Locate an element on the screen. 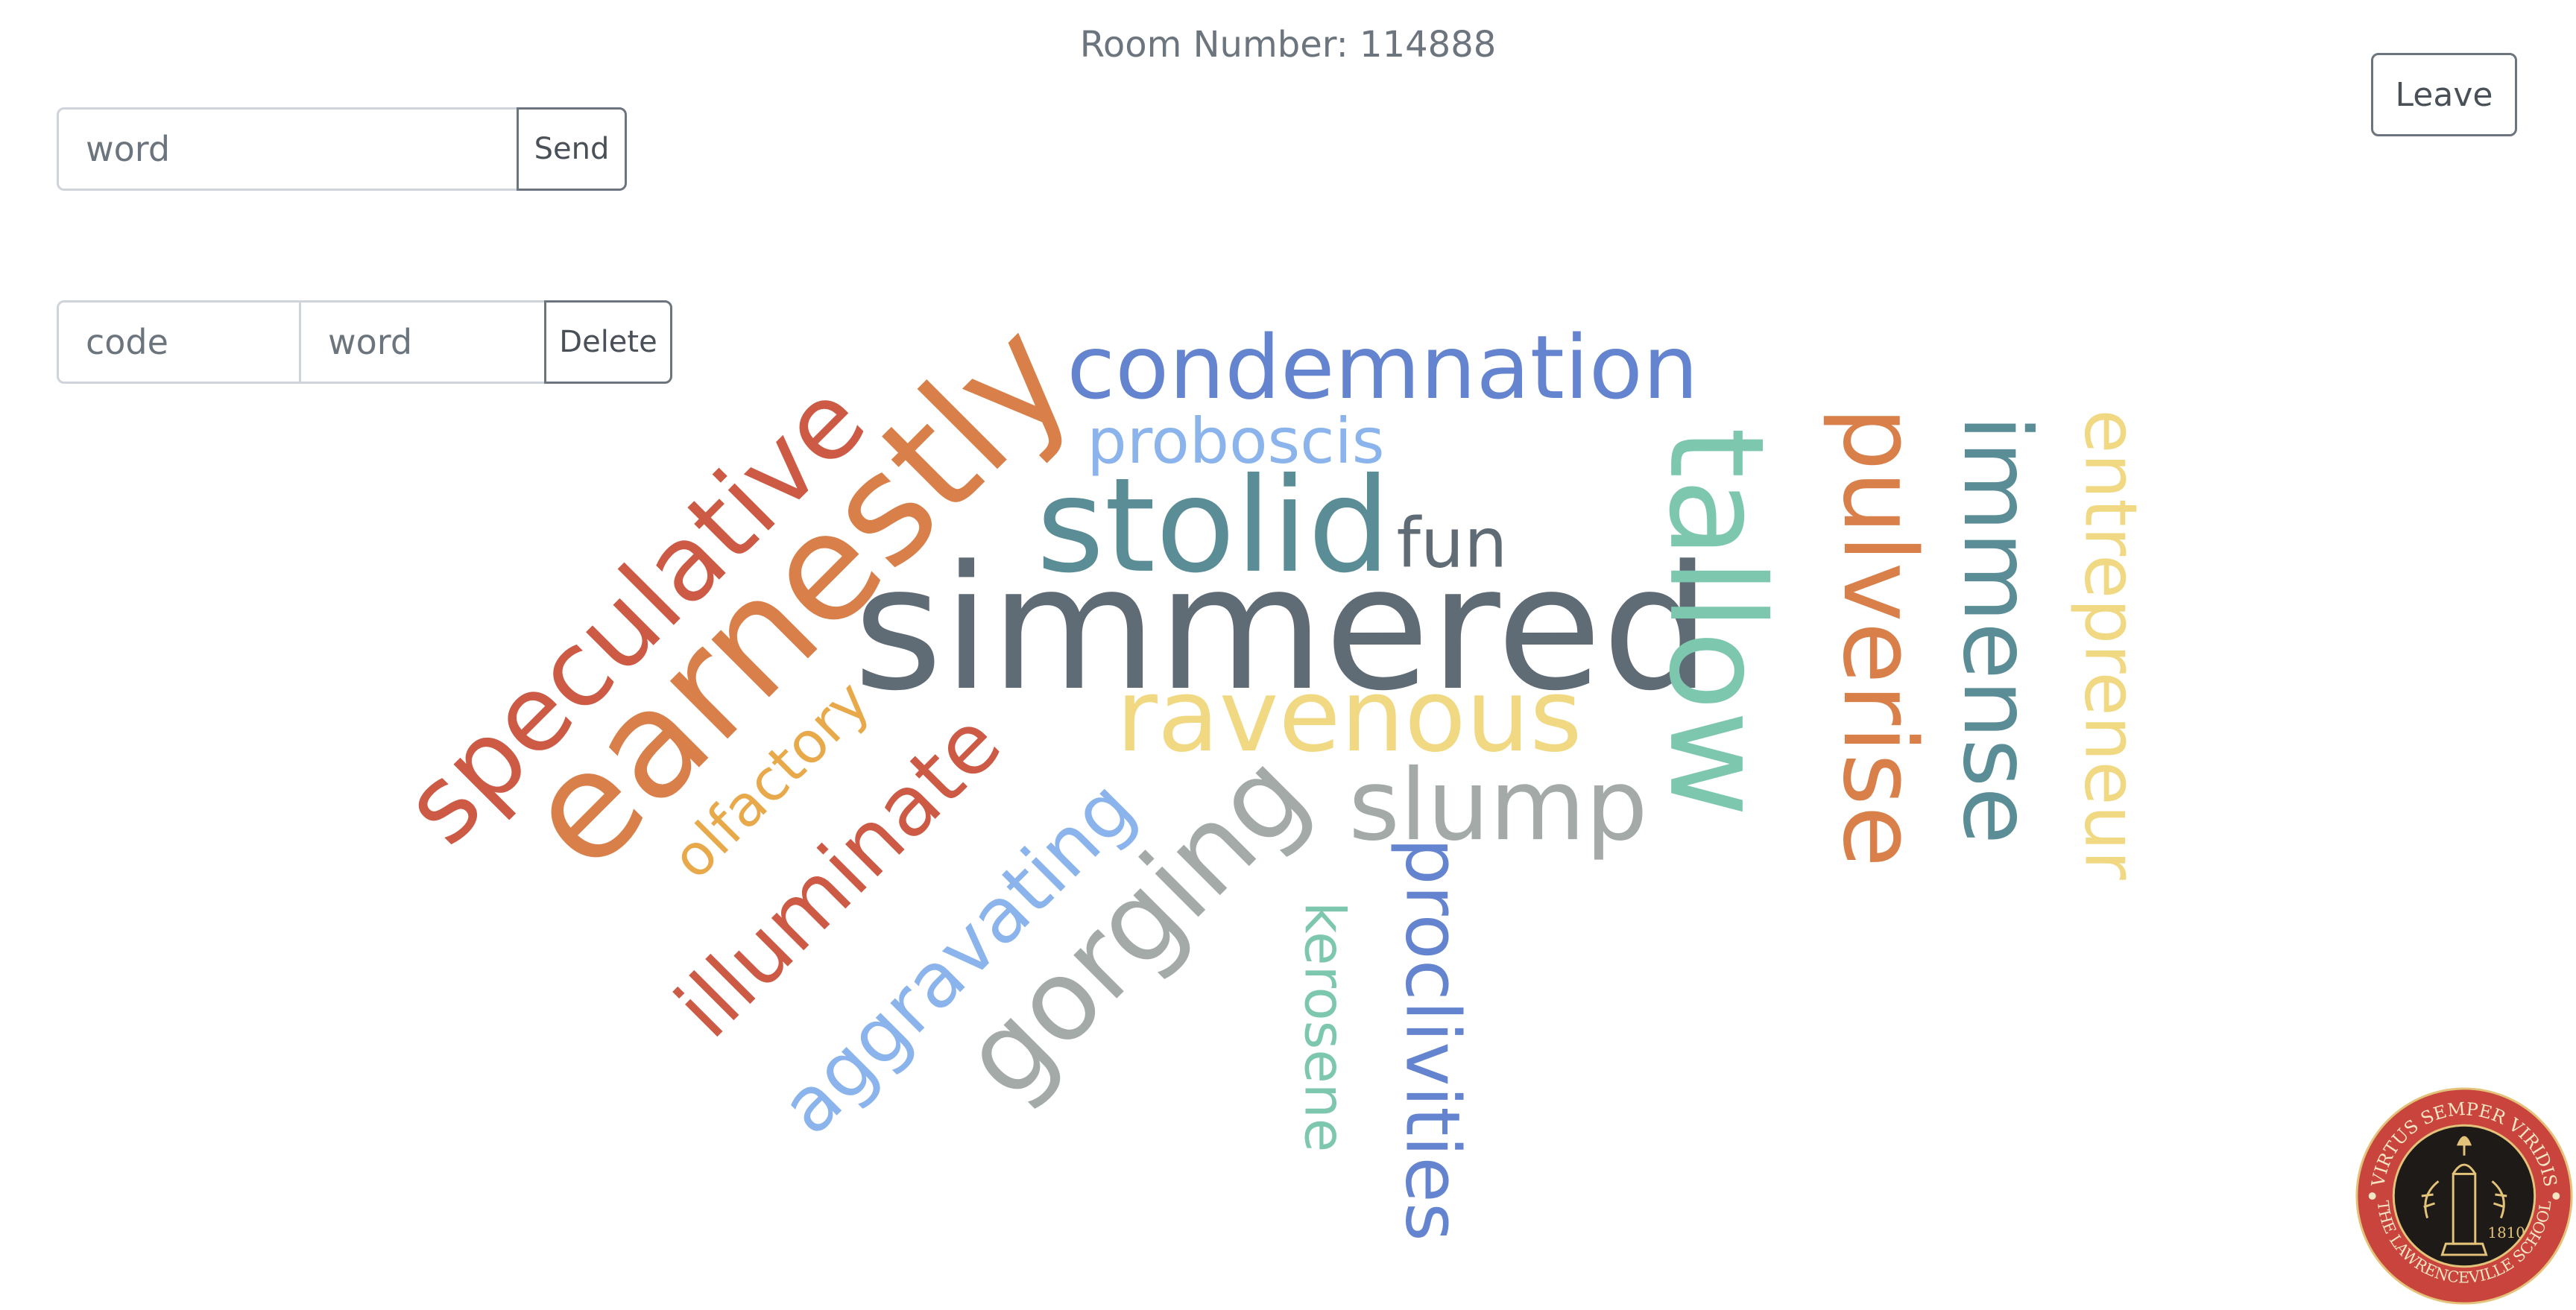 The image size is (2576, 1310). cloud-word-ravenous: ravenous is located at coordinates (1349, 715).